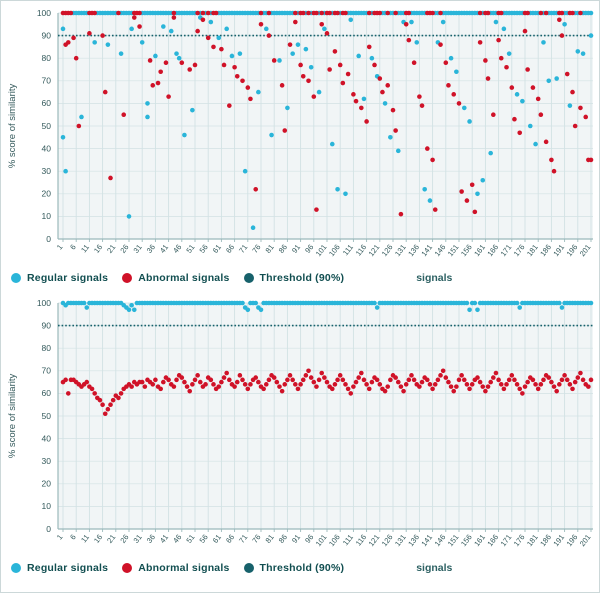 Image resolution: width=600 pixels, height=593 pixels. What do you see at coordinates (44, 13) in the screenshot?
I see `svg-text: 100` at bounding box center [44, 13].